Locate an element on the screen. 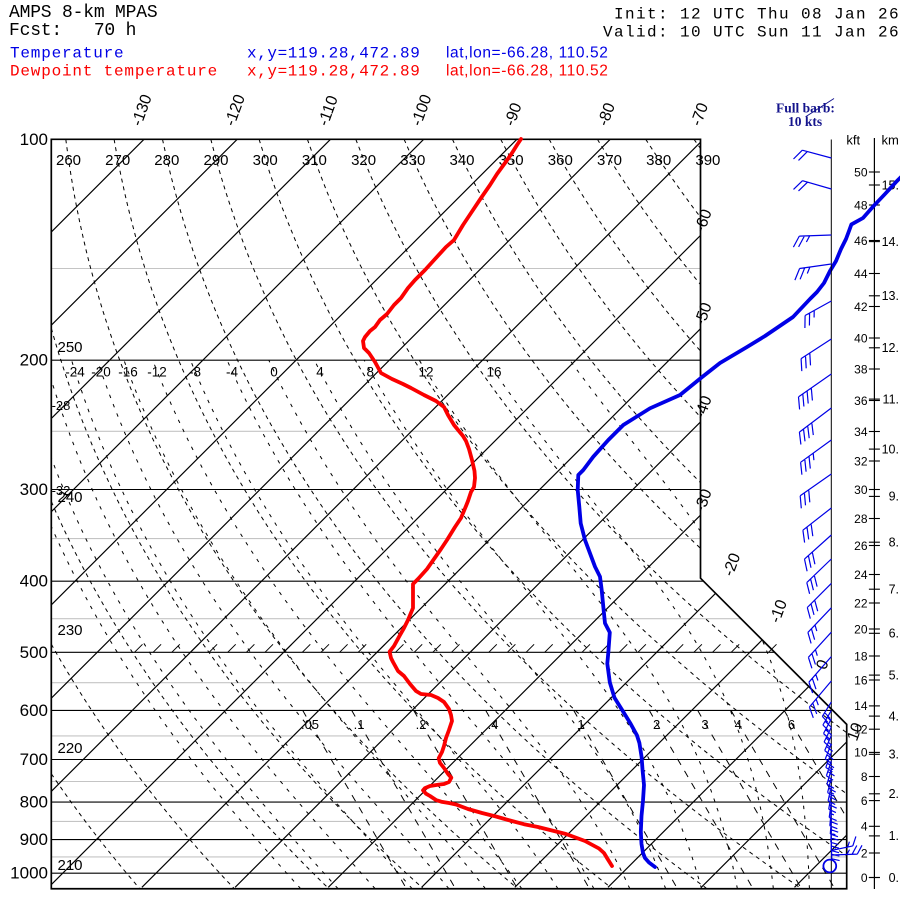 The height and width of the screenshot is (900, 900). svg-text: 0 is located at coordinates (274, 372).